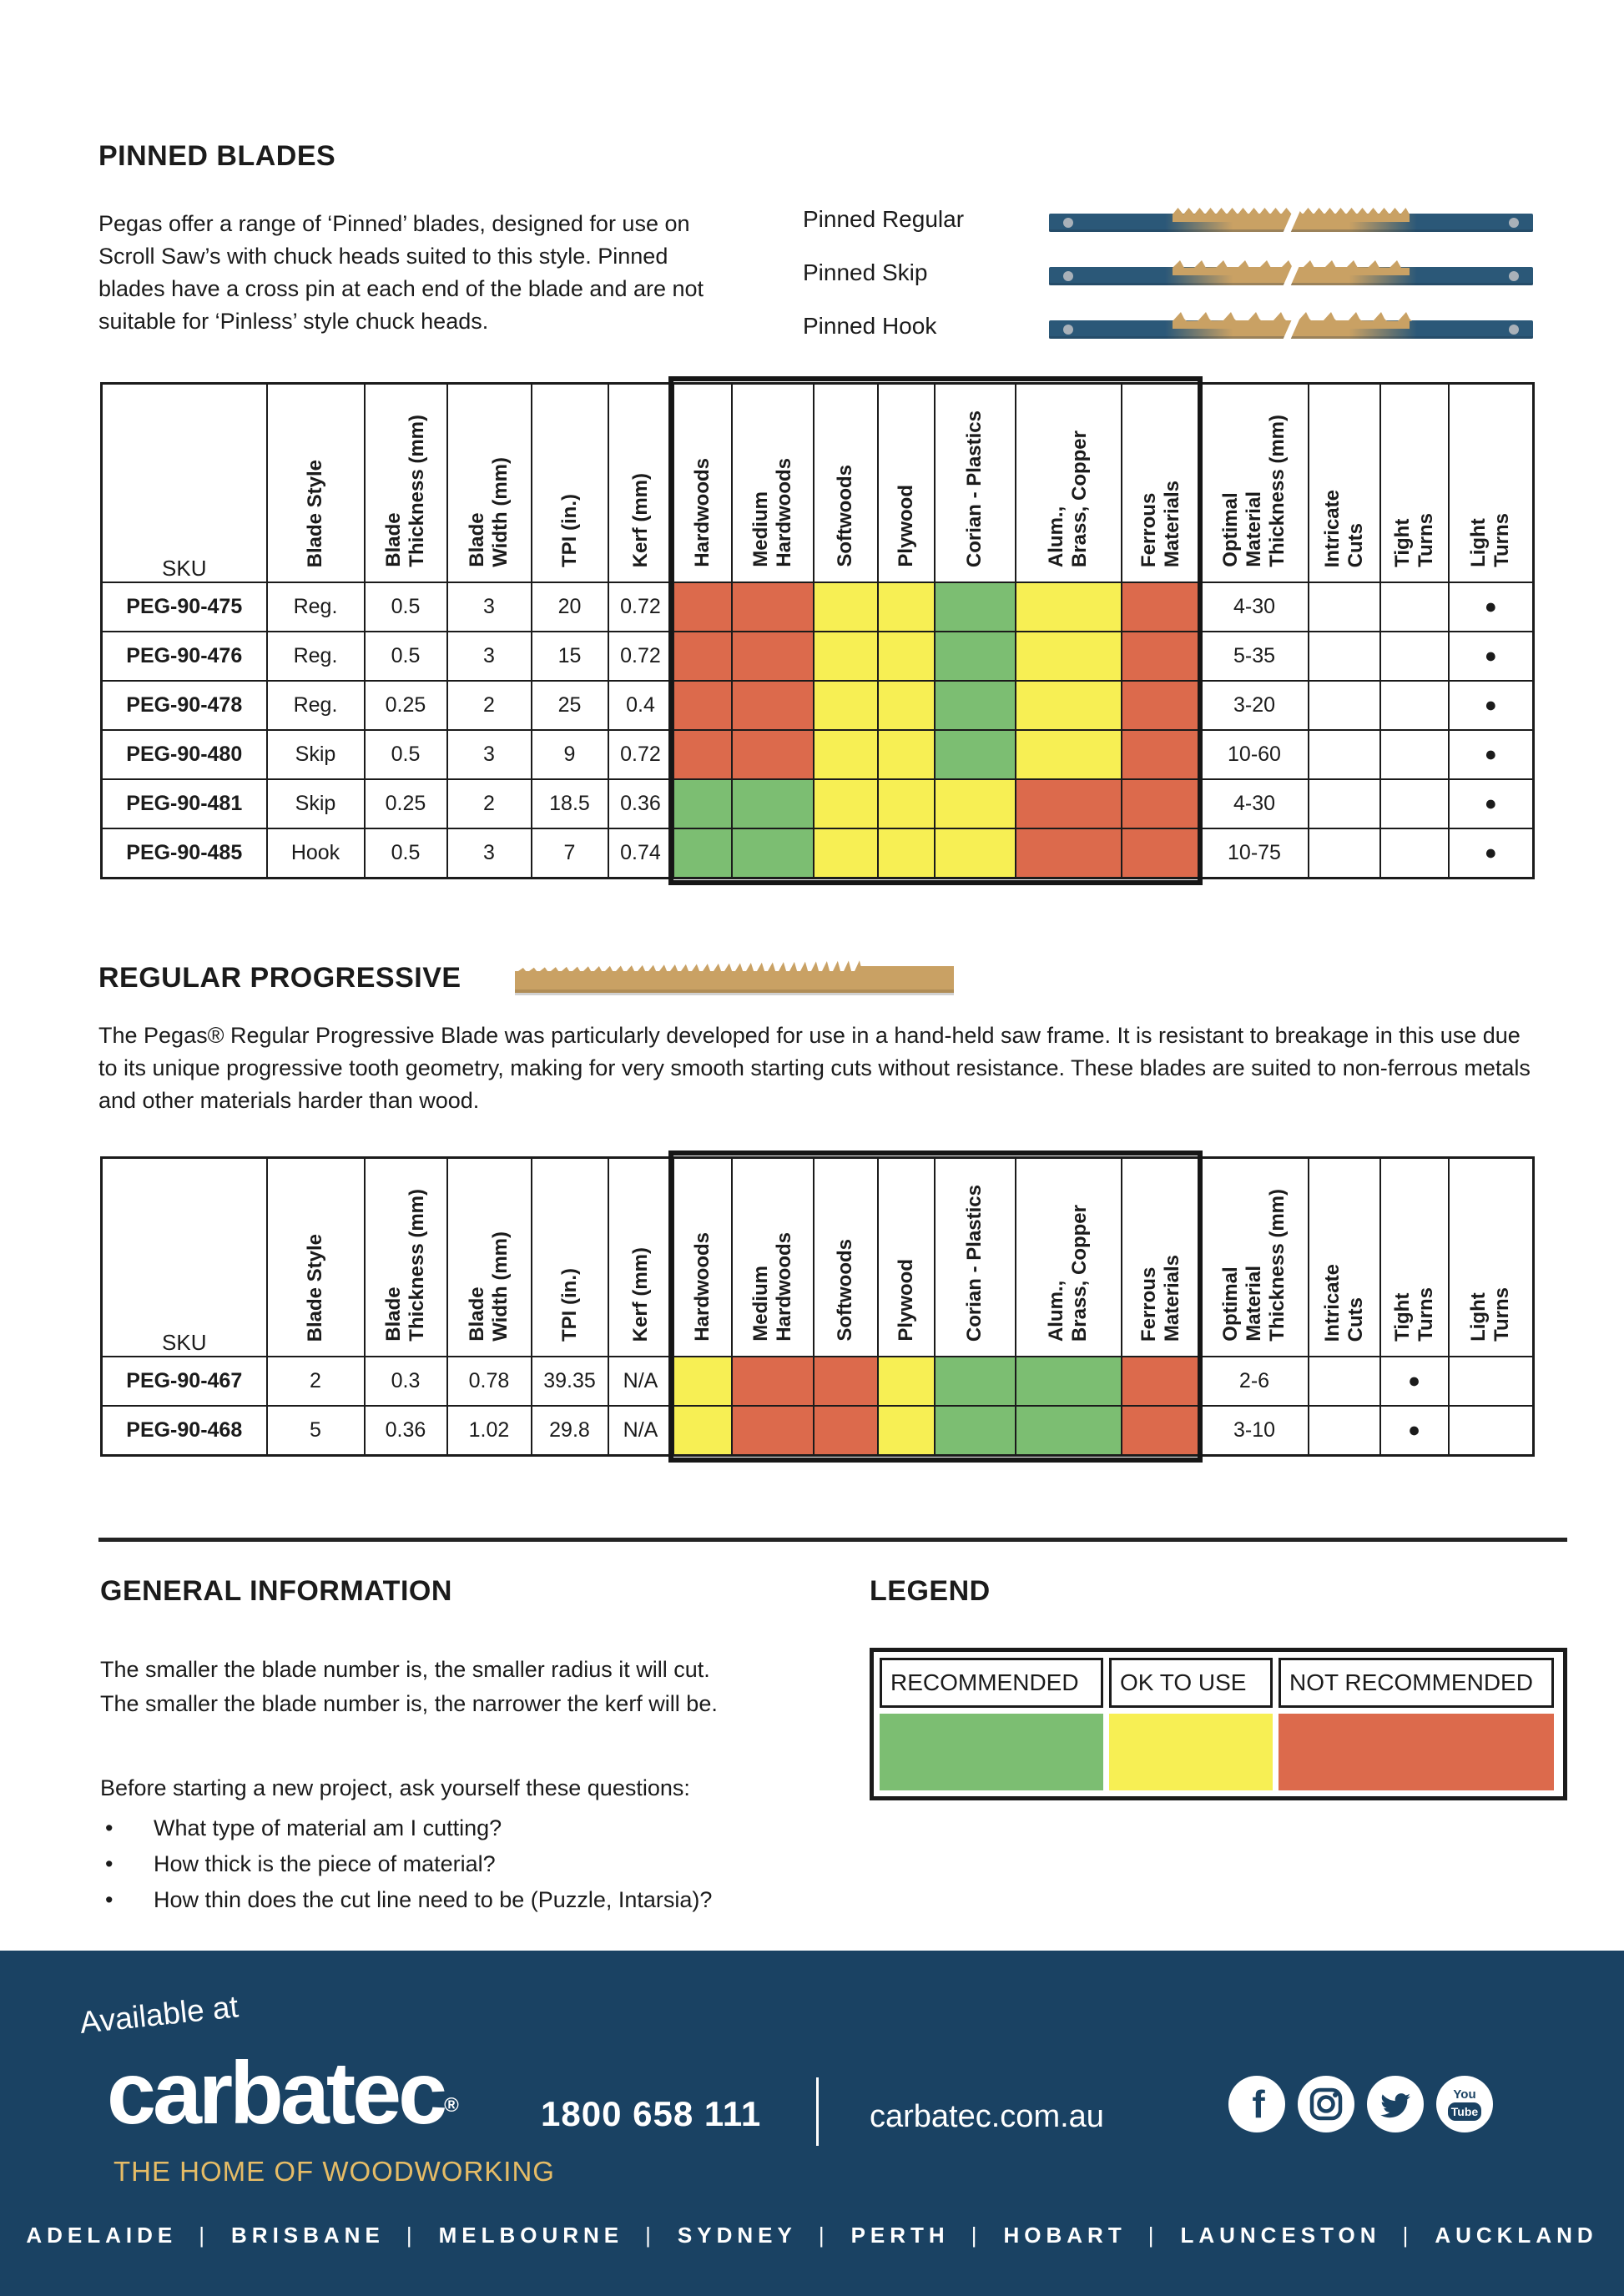 This screenshot has width=1624, height=2296. I want to click on available-at-text: Available at, so click(159, 2015).